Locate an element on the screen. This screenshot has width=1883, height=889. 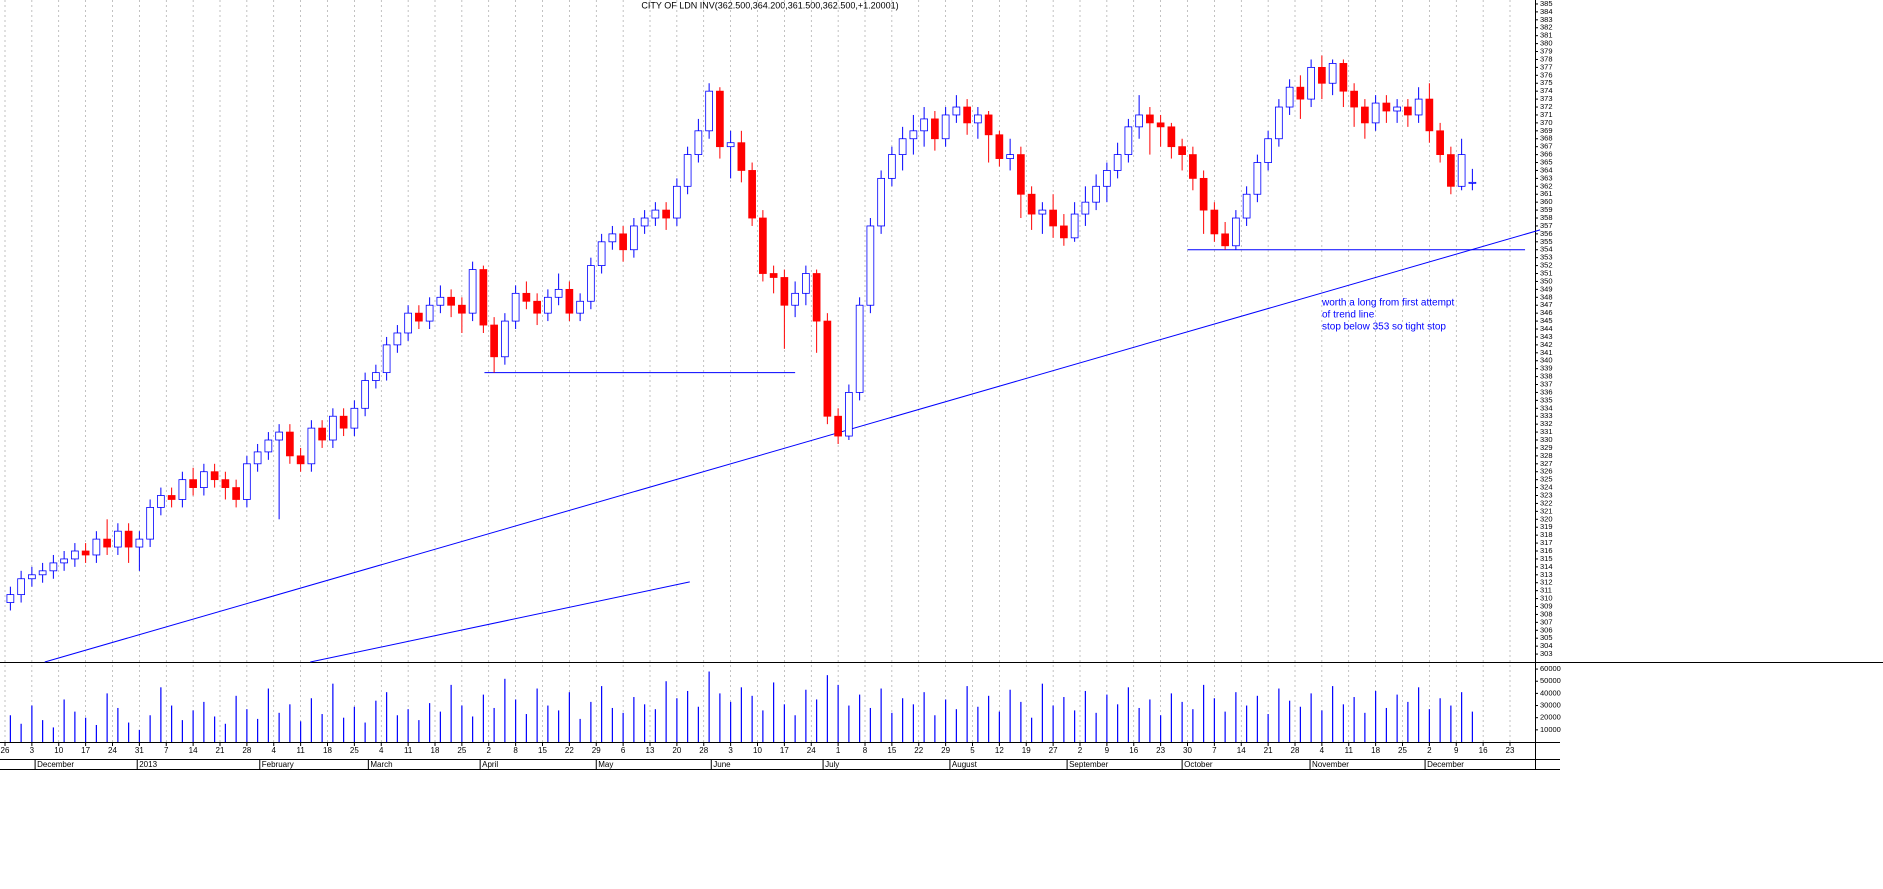
y-tick-label: 373 is located at coordinates (1546, 98).